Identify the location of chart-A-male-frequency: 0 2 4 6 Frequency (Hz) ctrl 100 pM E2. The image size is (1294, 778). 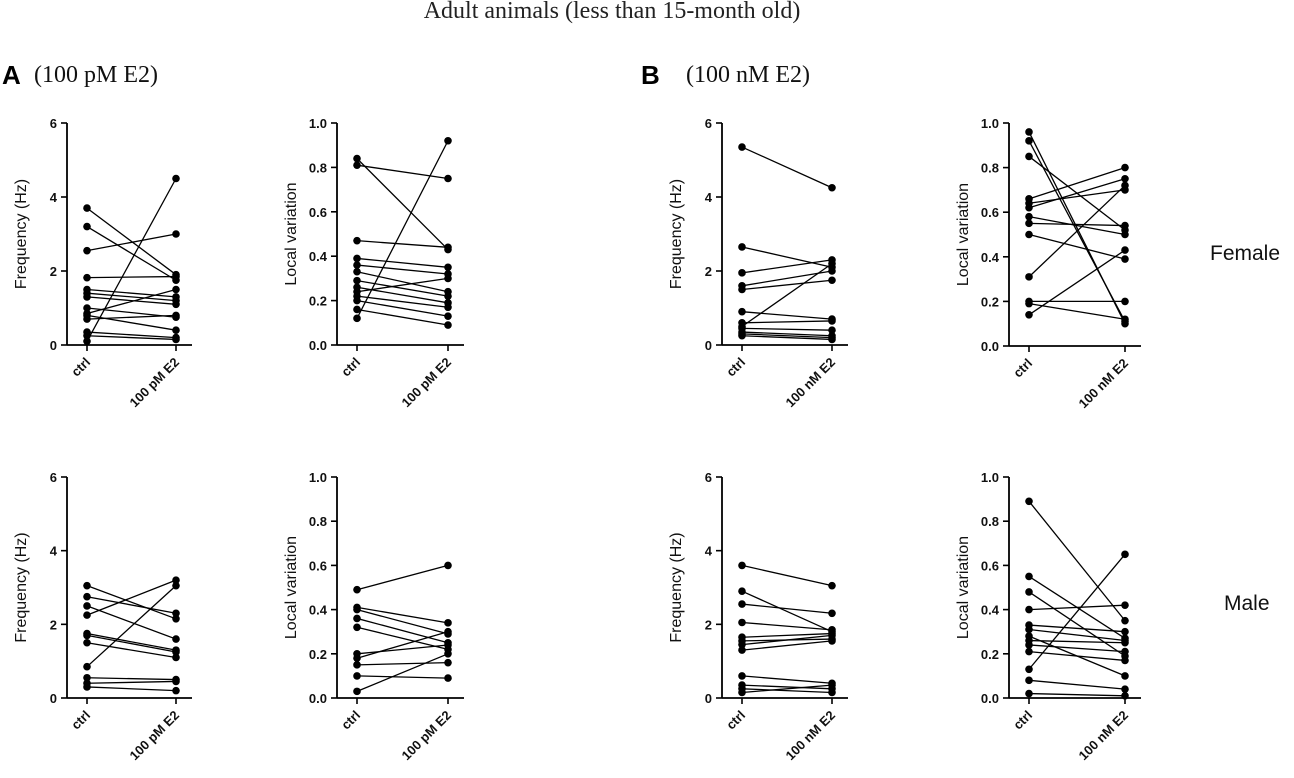
(102, 616).